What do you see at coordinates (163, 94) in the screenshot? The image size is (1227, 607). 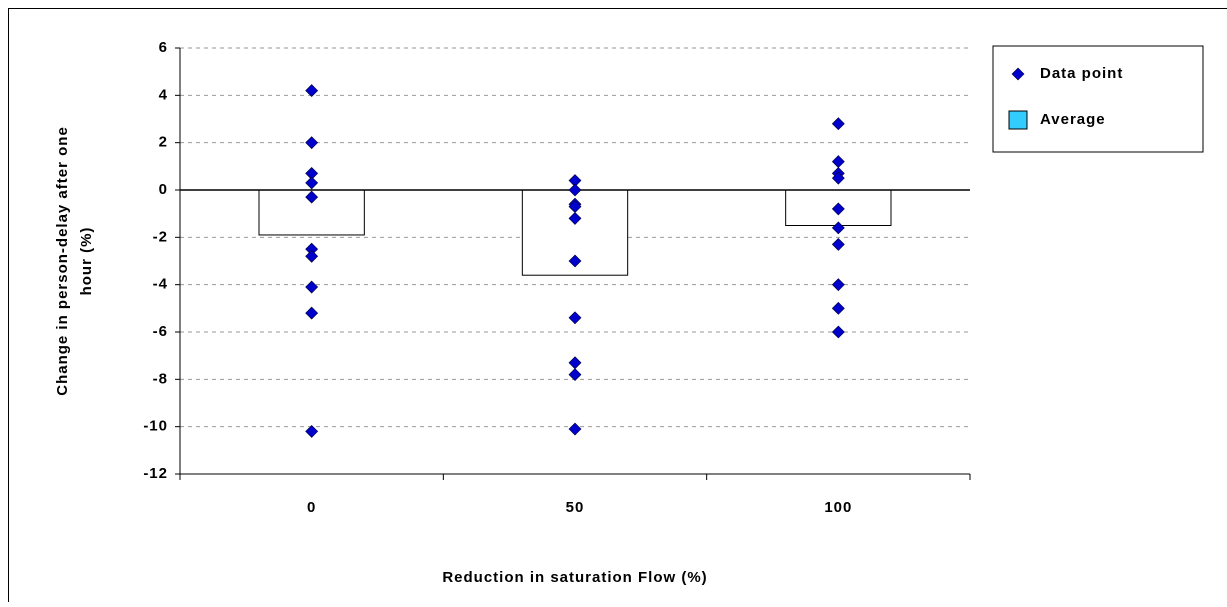 I see `y-tick-label: 4` at bounding box center [163, 94].